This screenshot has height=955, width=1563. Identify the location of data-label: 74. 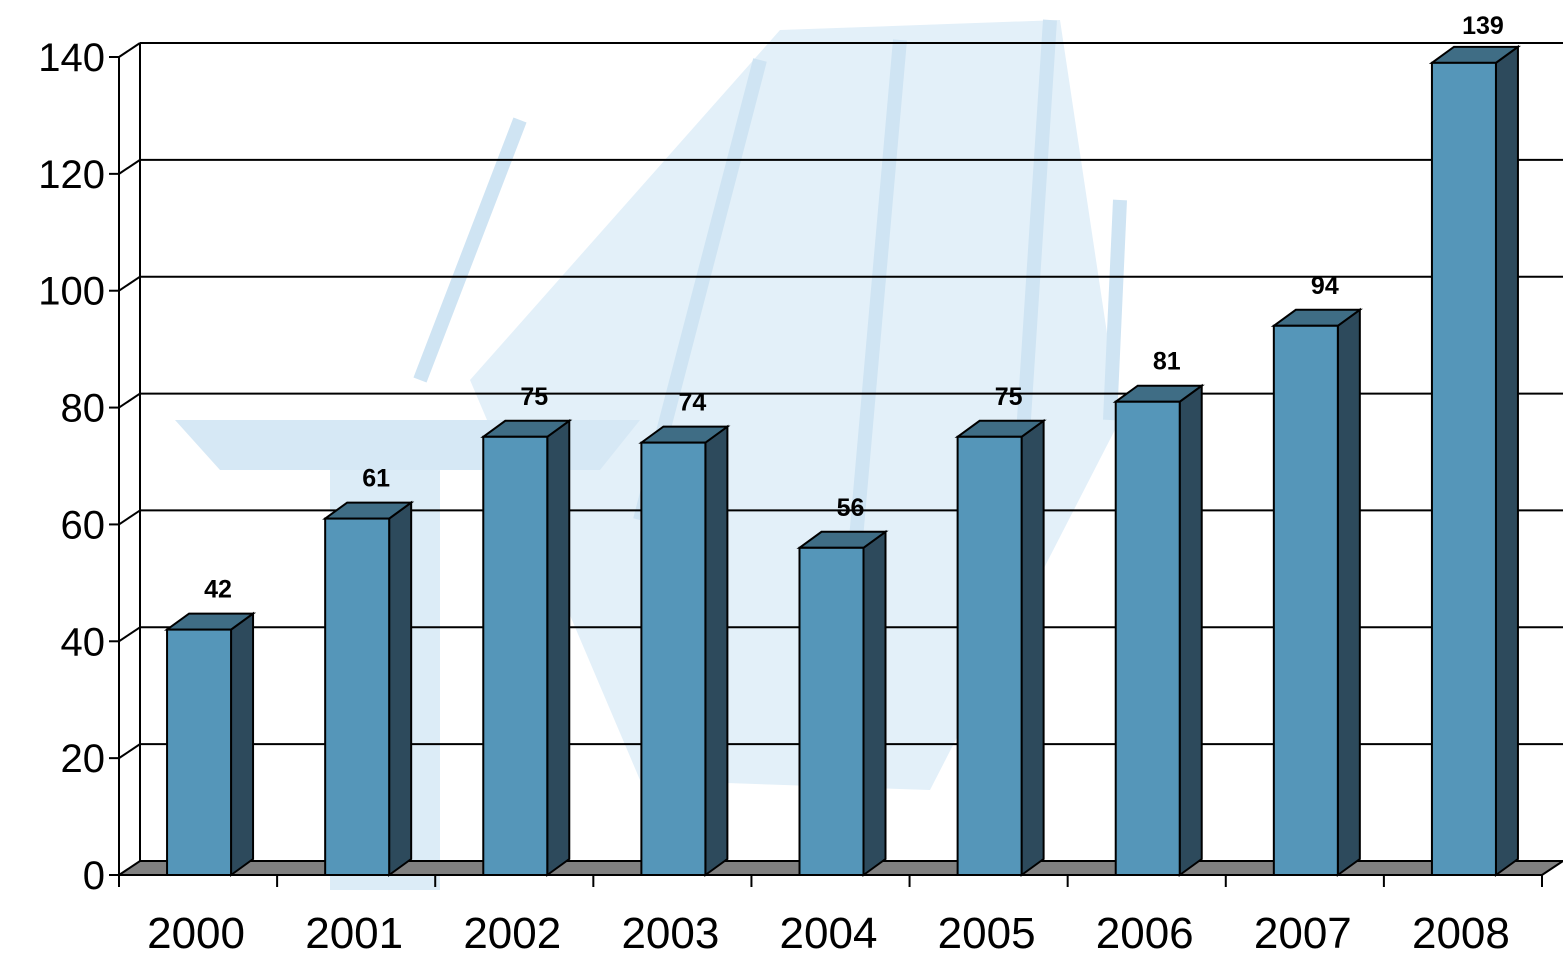
(692, 403).